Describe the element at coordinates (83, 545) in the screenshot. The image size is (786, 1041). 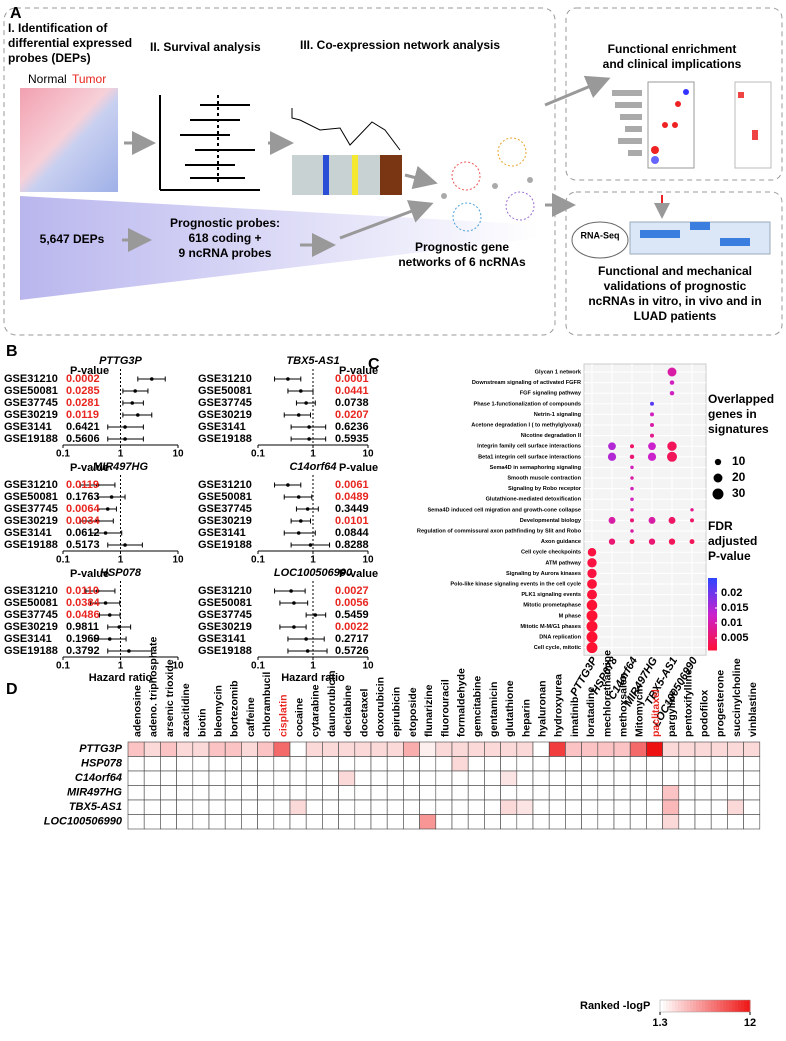
I see `p-value: 0.5173` at that location.